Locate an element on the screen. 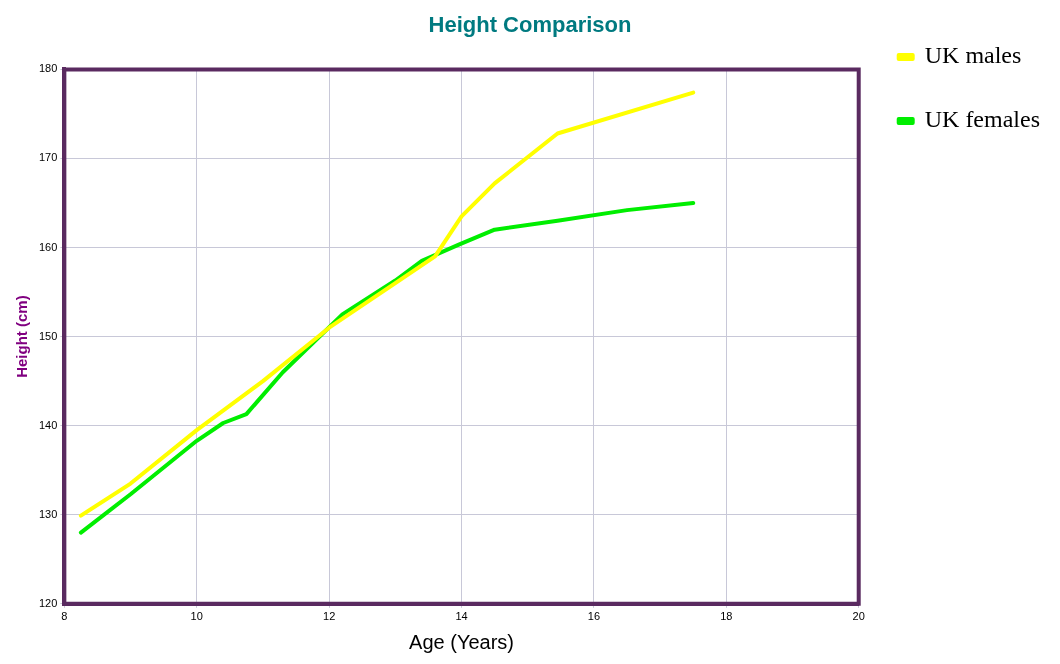 This screenshot has width=1060, height=664. chart-title: Height Comparison is located at coordinates (530, 25).